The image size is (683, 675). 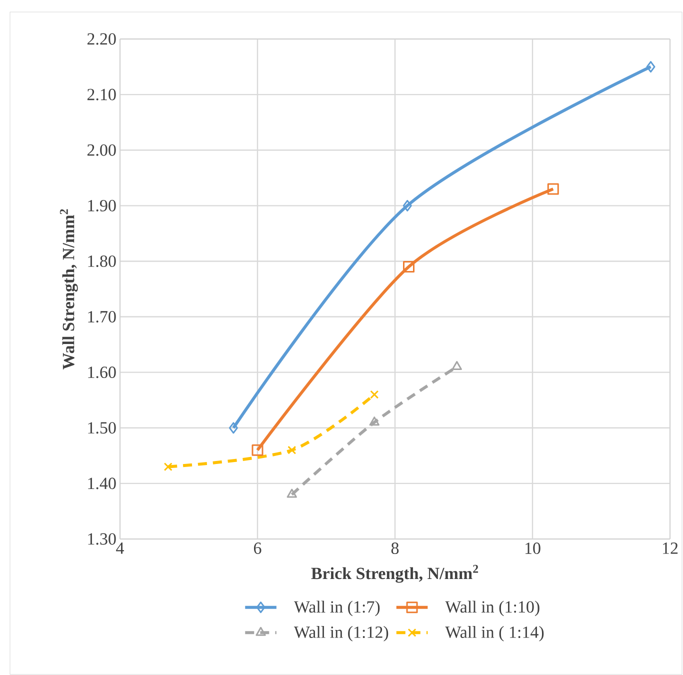 What do you see at coordinates (101, 94) in the screenshot?
I see `y-tick-label: 2.10` at bounding box center [101, 94].